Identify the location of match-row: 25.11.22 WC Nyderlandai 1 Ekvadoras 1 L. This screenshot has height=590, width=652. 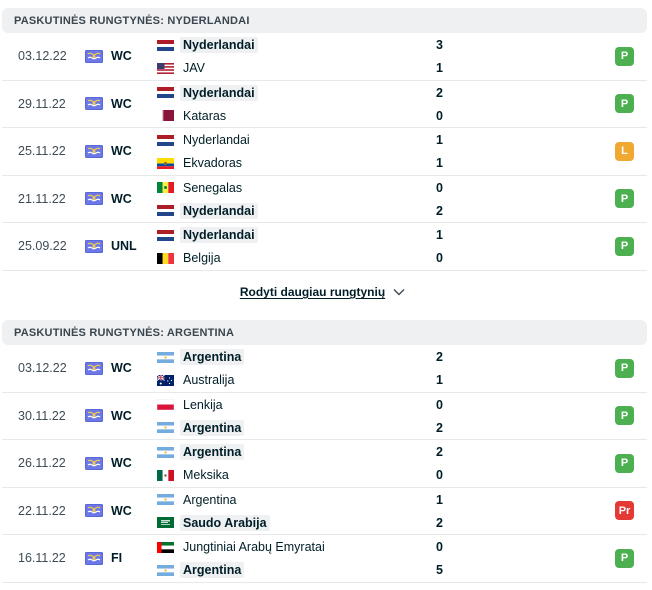
(324, 152).